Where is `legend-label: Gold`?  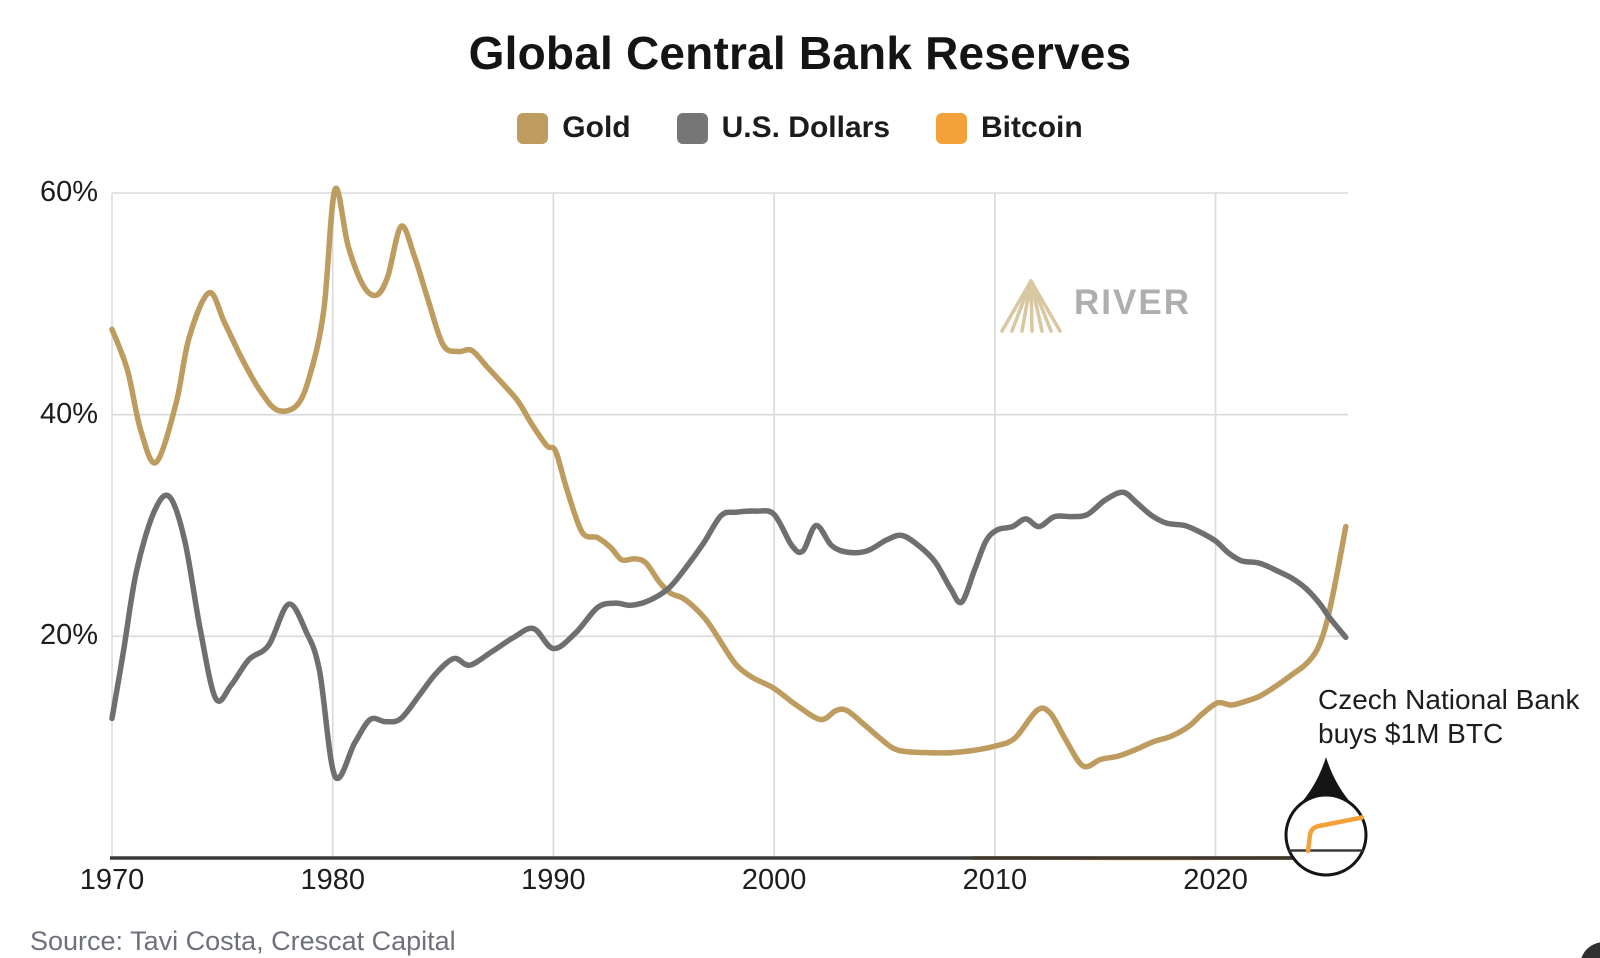 legend-label: Gold is located at coordinates (596, 127).